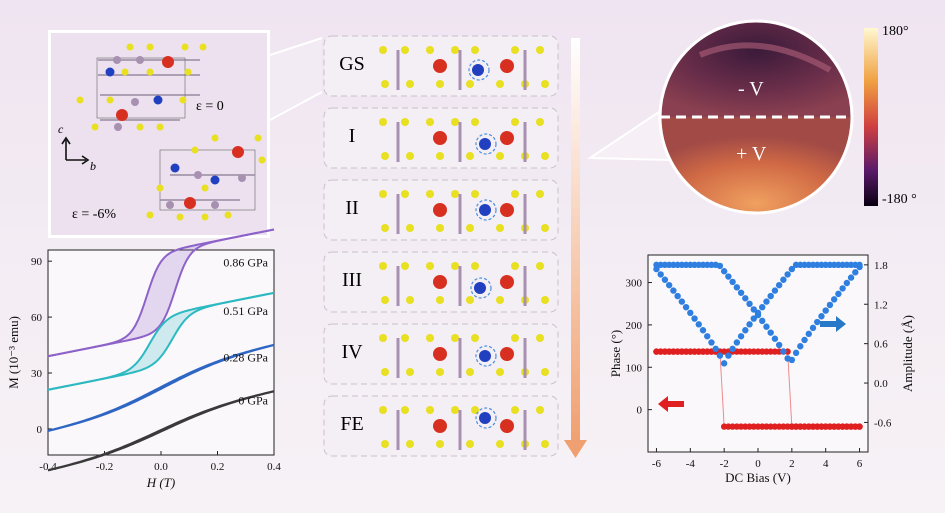 Image resolution: width=945 pixels, height=513 pixels. I want to click on y-tick-label: 300, so click(634, 284).